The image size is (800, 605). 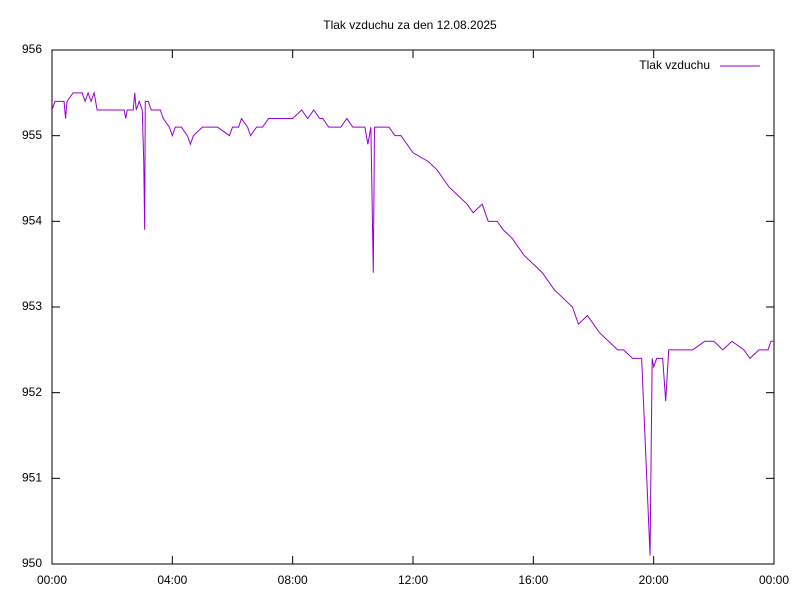 What do you see at coordinates (410, 25) in the screenshot?
I see `chart-title: Tlak vzduchu za den 12.08.2025` at bounding box center [410, 25].